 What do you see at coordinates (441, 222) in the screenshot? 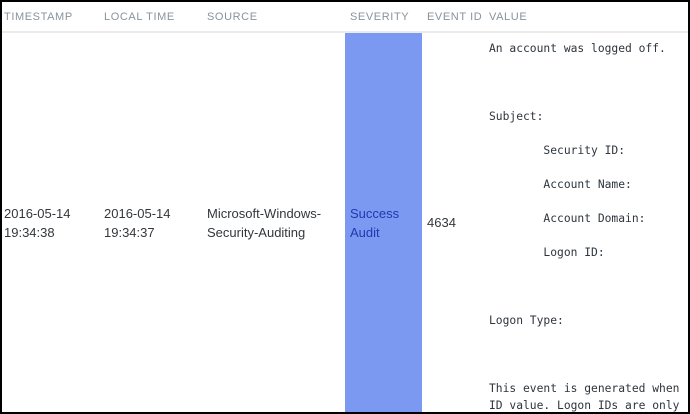
I see `event-id-cell: 4634` at bounding box center [441, 222].